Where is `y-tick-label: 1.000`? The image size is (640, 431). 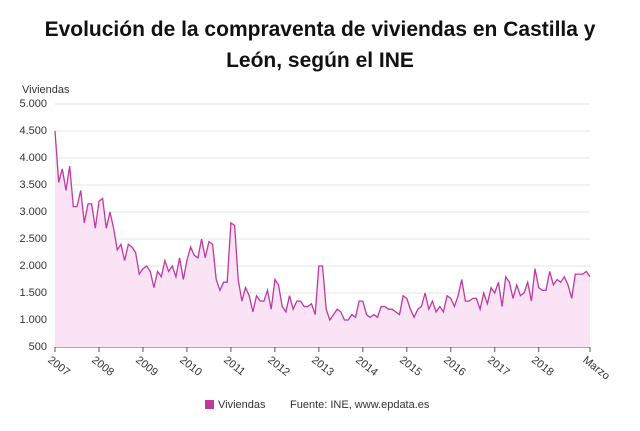
y-tick-label: 1.000 is located at coordinates (33, 320).